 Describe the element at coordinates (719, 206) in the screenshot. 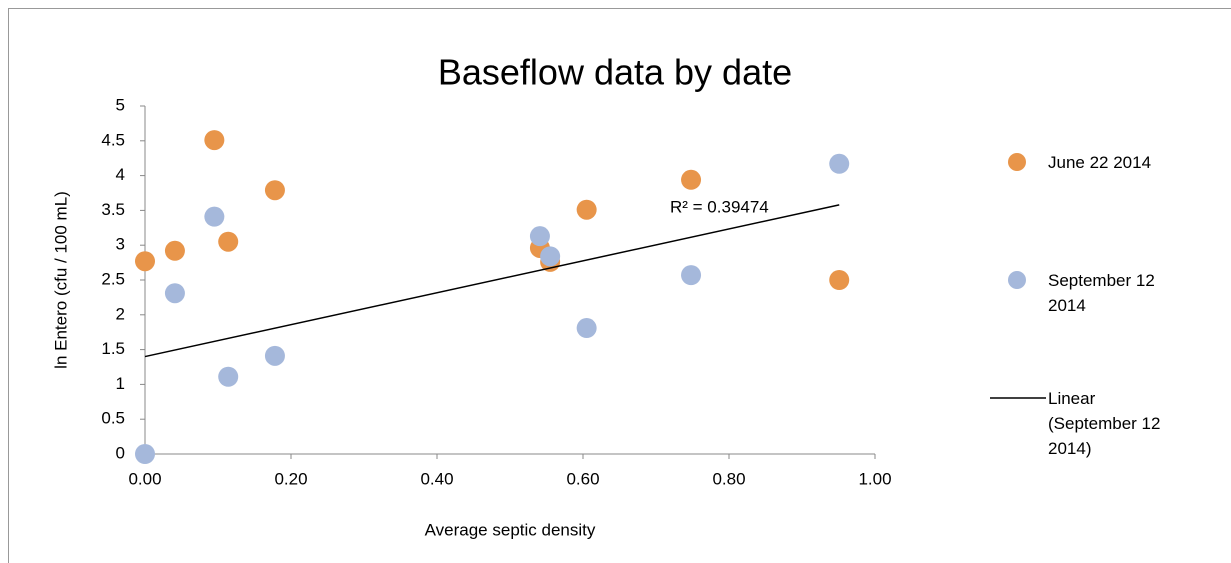

I see `trendline-label: R² = 0.39474` at that location.